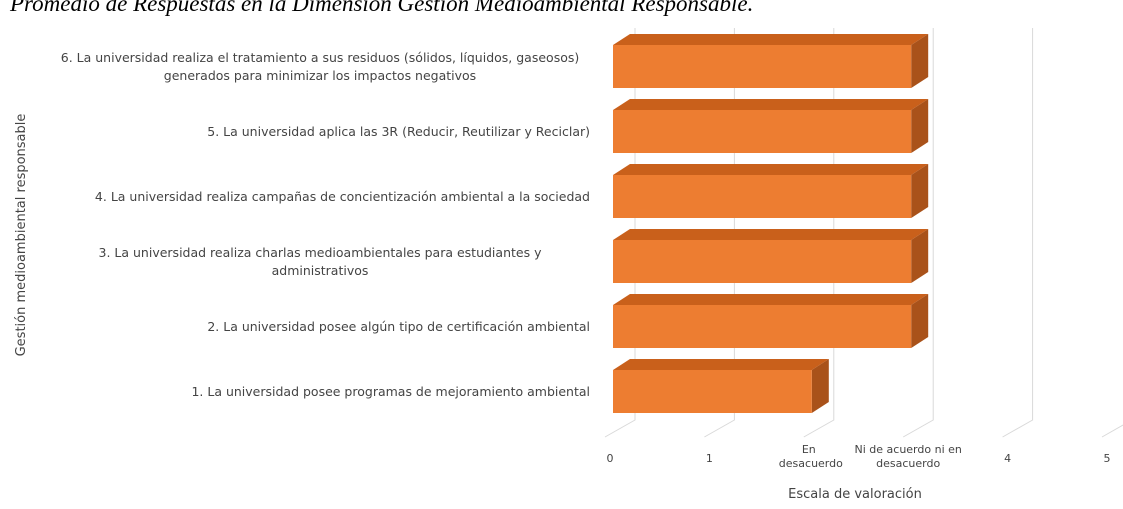 This screenshot has height=509, width=1123. I want to click on x-tick-label: 4, so click(1008, 458).